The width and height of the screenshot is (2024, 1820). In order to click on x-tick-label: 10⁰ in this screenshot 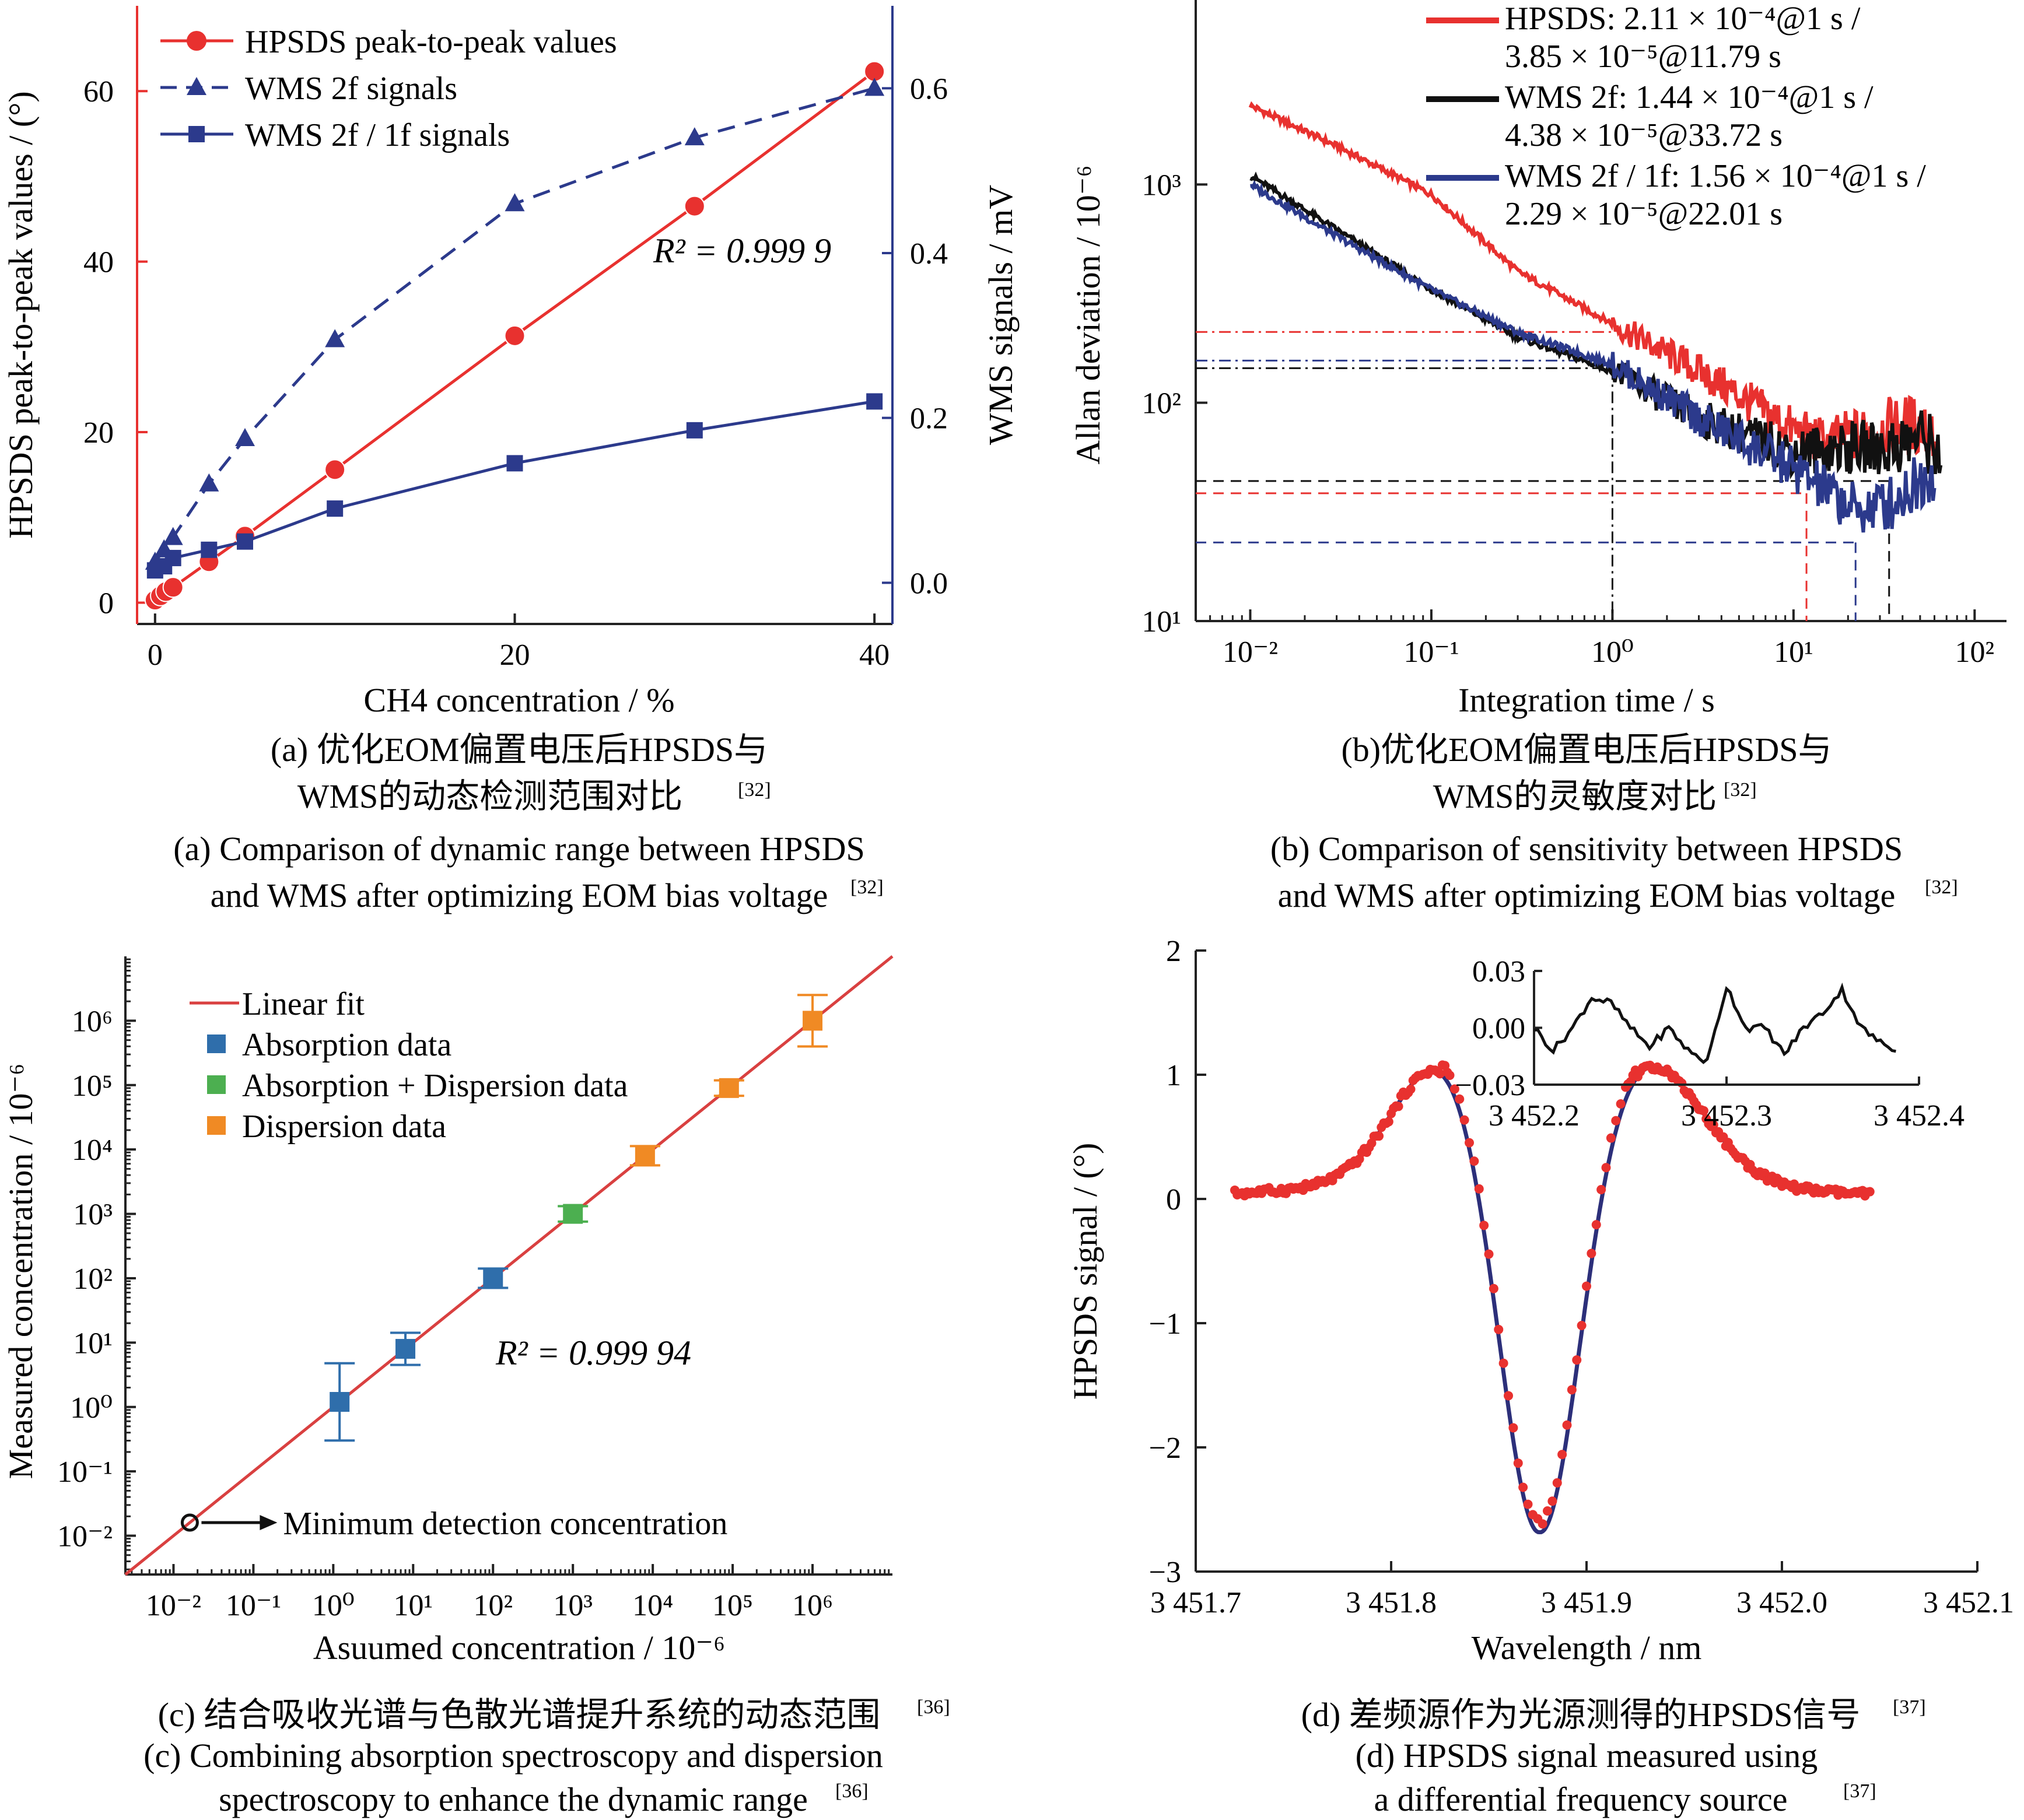, I will do `click(1612, 652)`.